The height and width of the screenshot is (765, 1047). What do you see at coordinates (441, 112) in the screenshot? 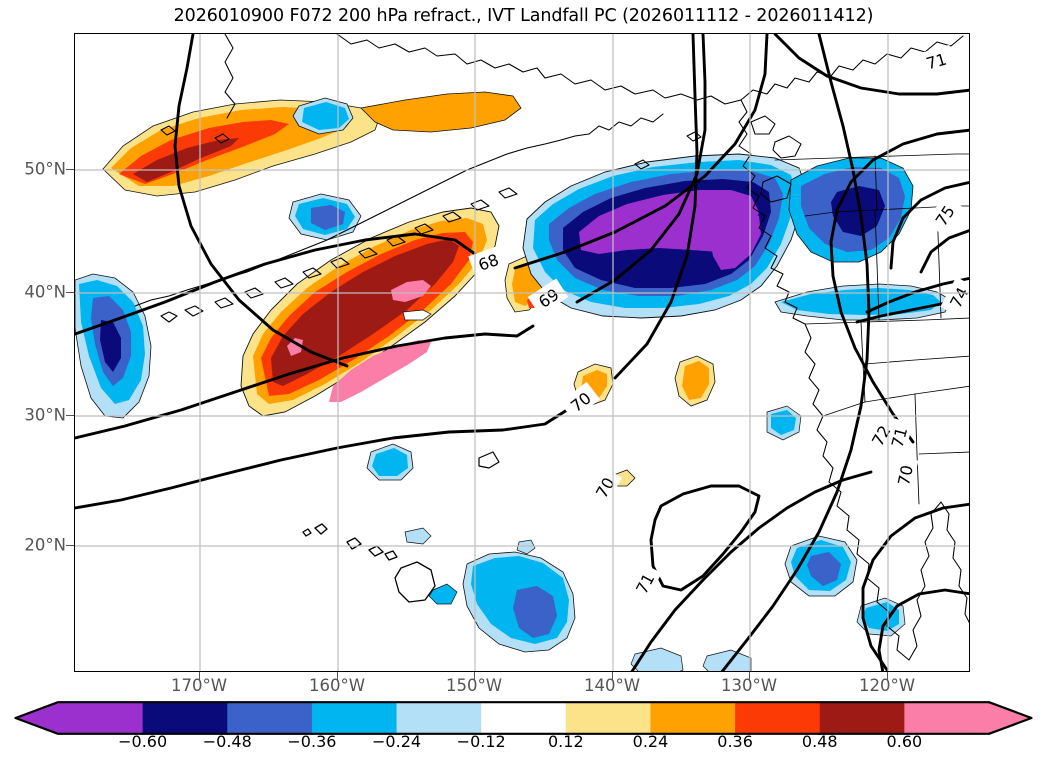
I see `filled-contour-positive-aleutian-east` at bounding box center [441, 112].